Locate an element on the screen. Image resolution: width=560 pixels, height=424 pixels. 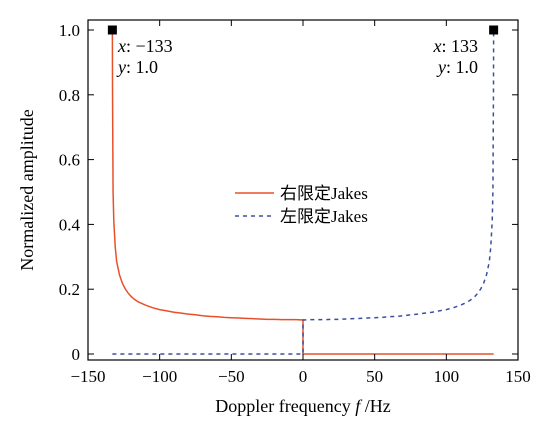
legend: 右限定Jakes 左限定Jakes is located at coordinates (301, 205).